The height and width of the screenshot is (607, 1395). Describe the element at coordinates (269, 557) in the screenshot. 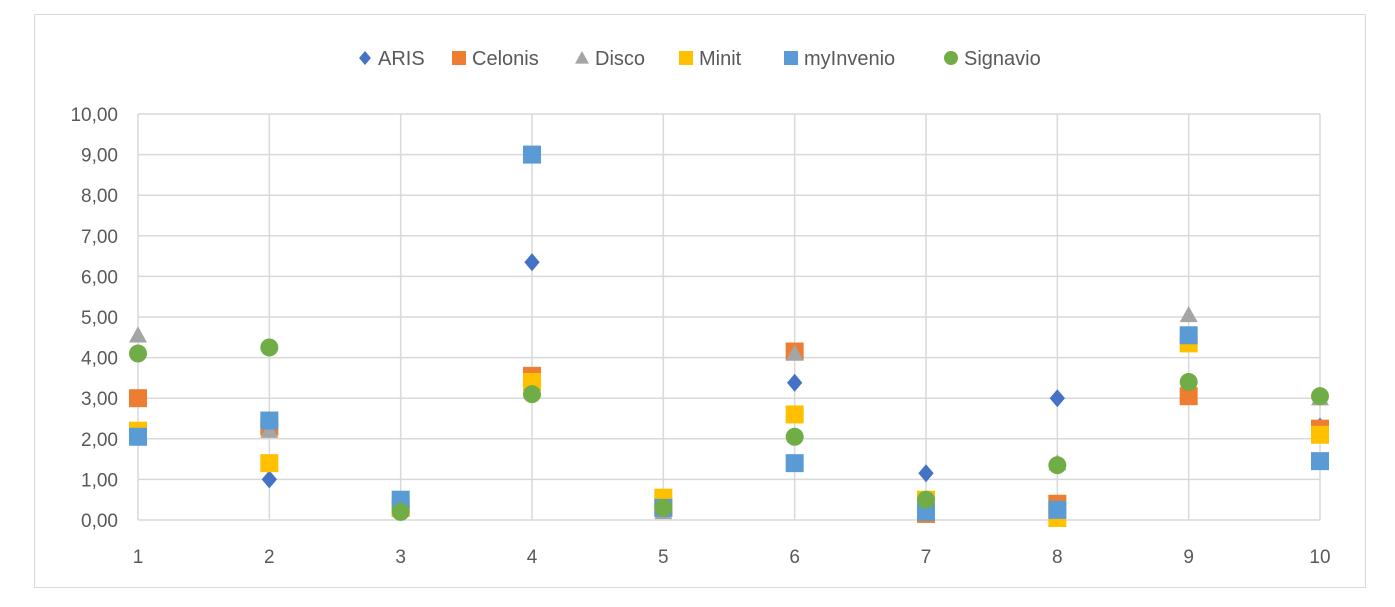

I see `x-tick-label: 2` at that location.